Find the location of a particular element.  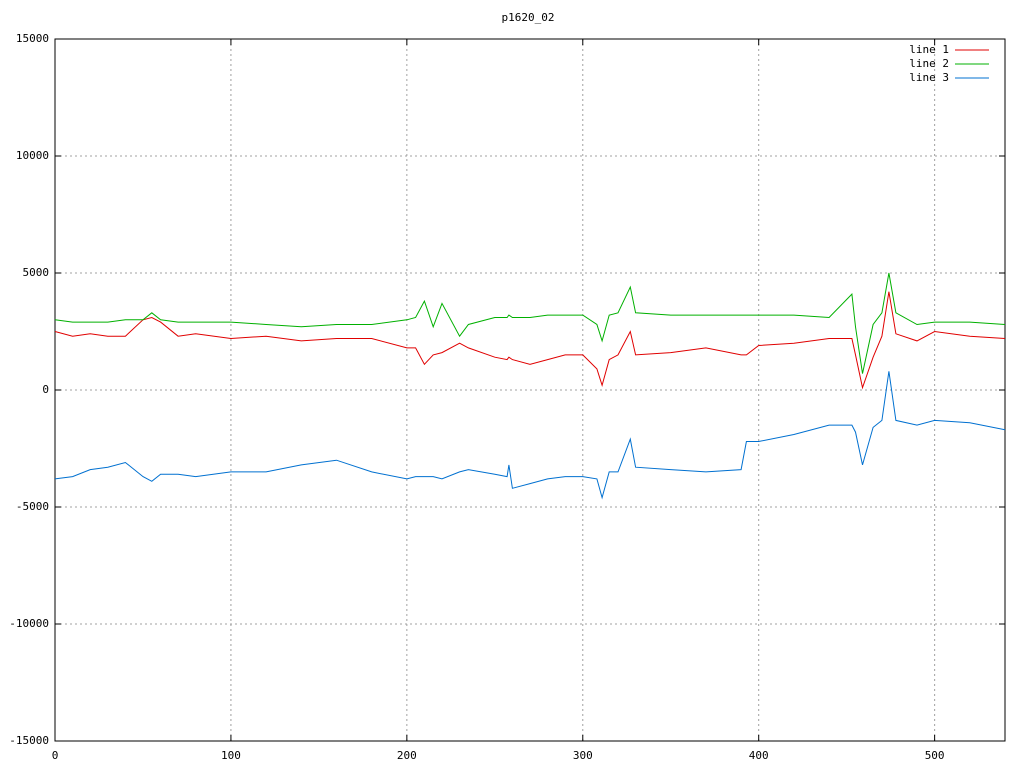

chart-title: p1620_02 is located at coordinates (528, 17).